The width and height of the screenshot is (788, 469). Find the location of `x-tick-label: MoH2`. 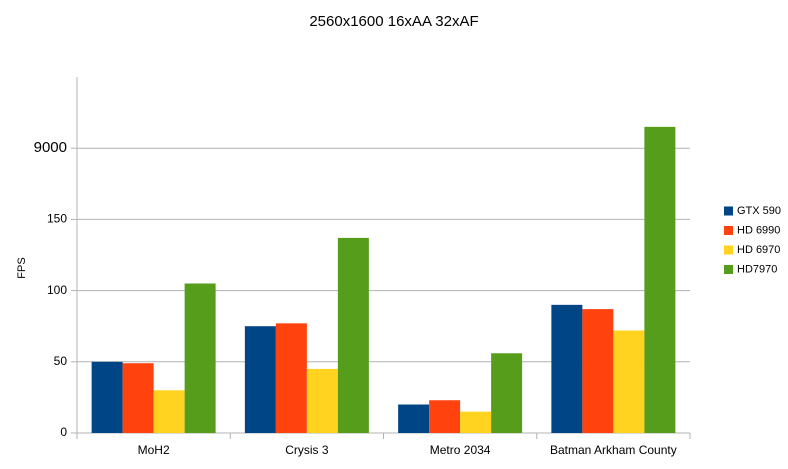

x-tick-label: MoH2 is located at coordinates (154, 450).